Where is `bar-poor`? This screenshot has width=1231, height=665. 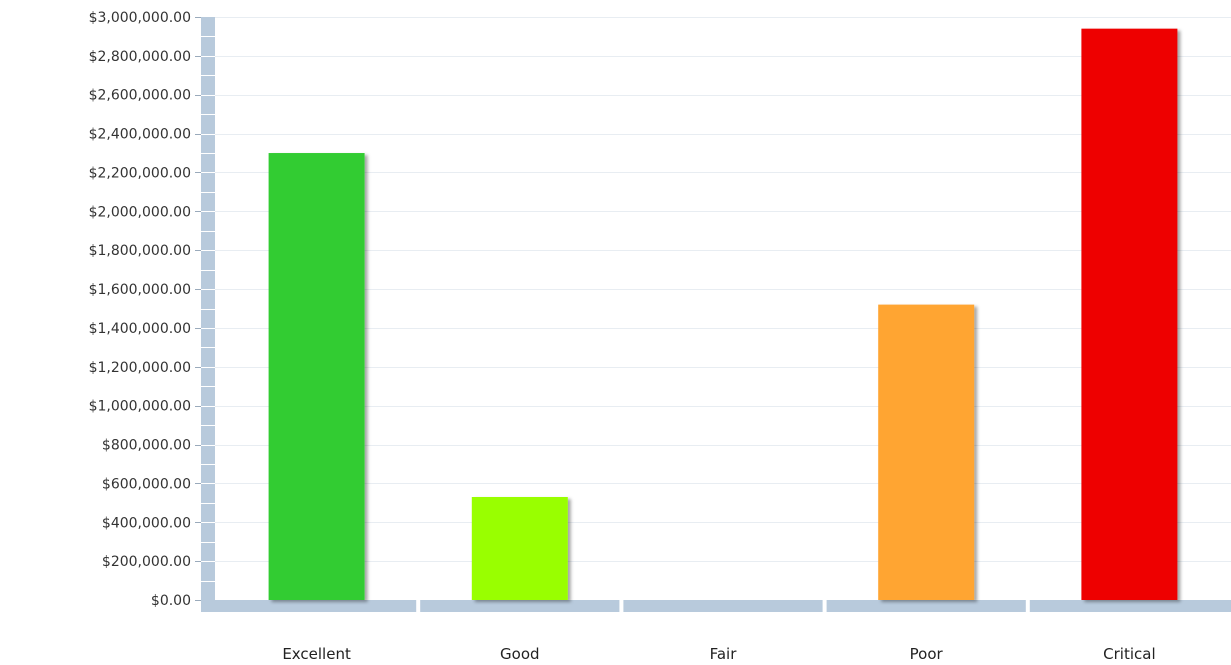
bar-poor is located at coordinates (926, 452).